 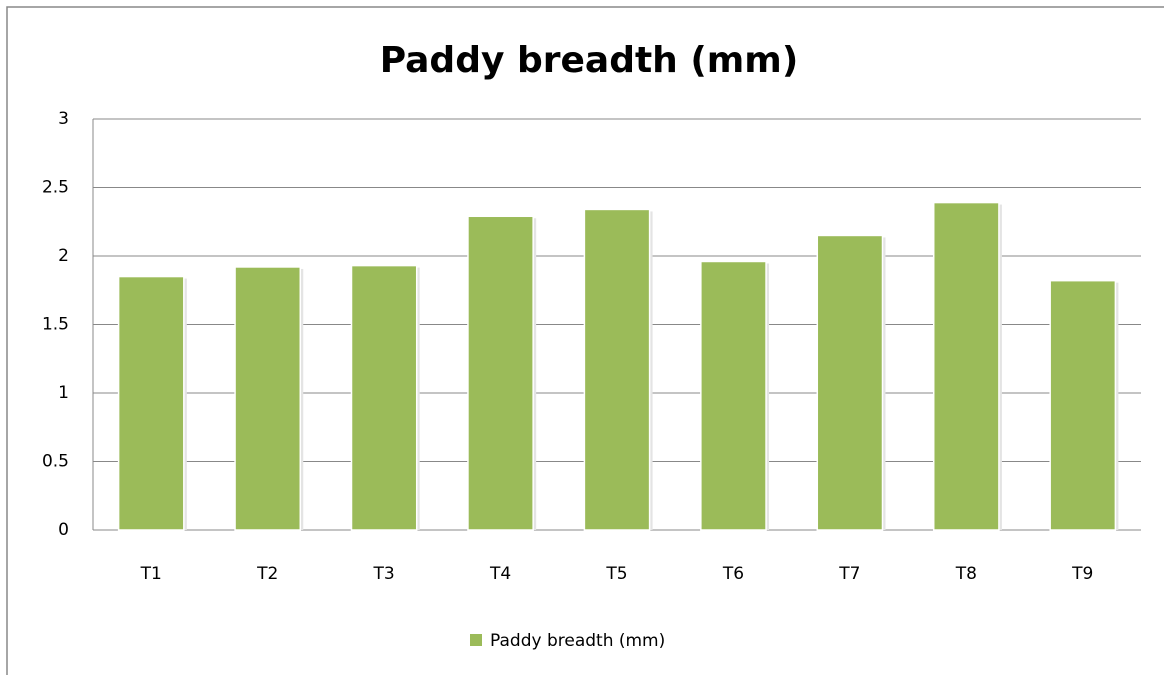 What do you see at coordinates (384, 574) in the screenshot?
I see `x-tick-label: T3` at bounding box center [384, 574].